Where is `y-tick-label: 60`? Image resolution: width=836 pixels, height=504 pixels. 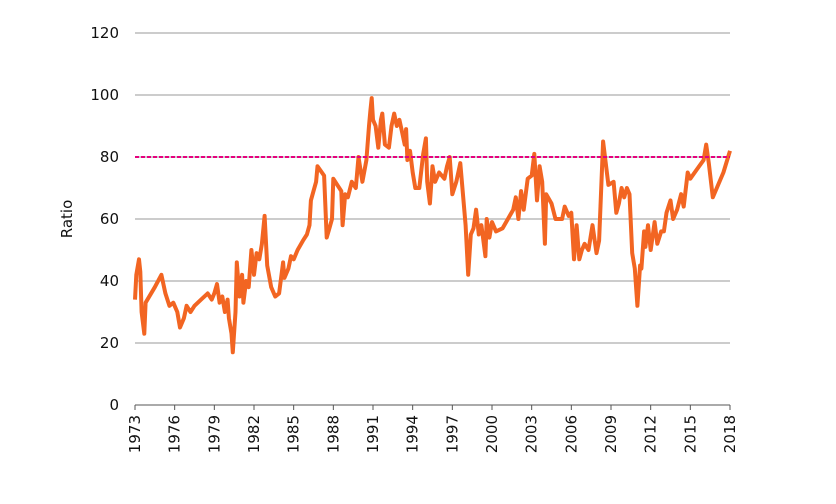 y-tick-label: 60 is located at coordinates (109, 219).